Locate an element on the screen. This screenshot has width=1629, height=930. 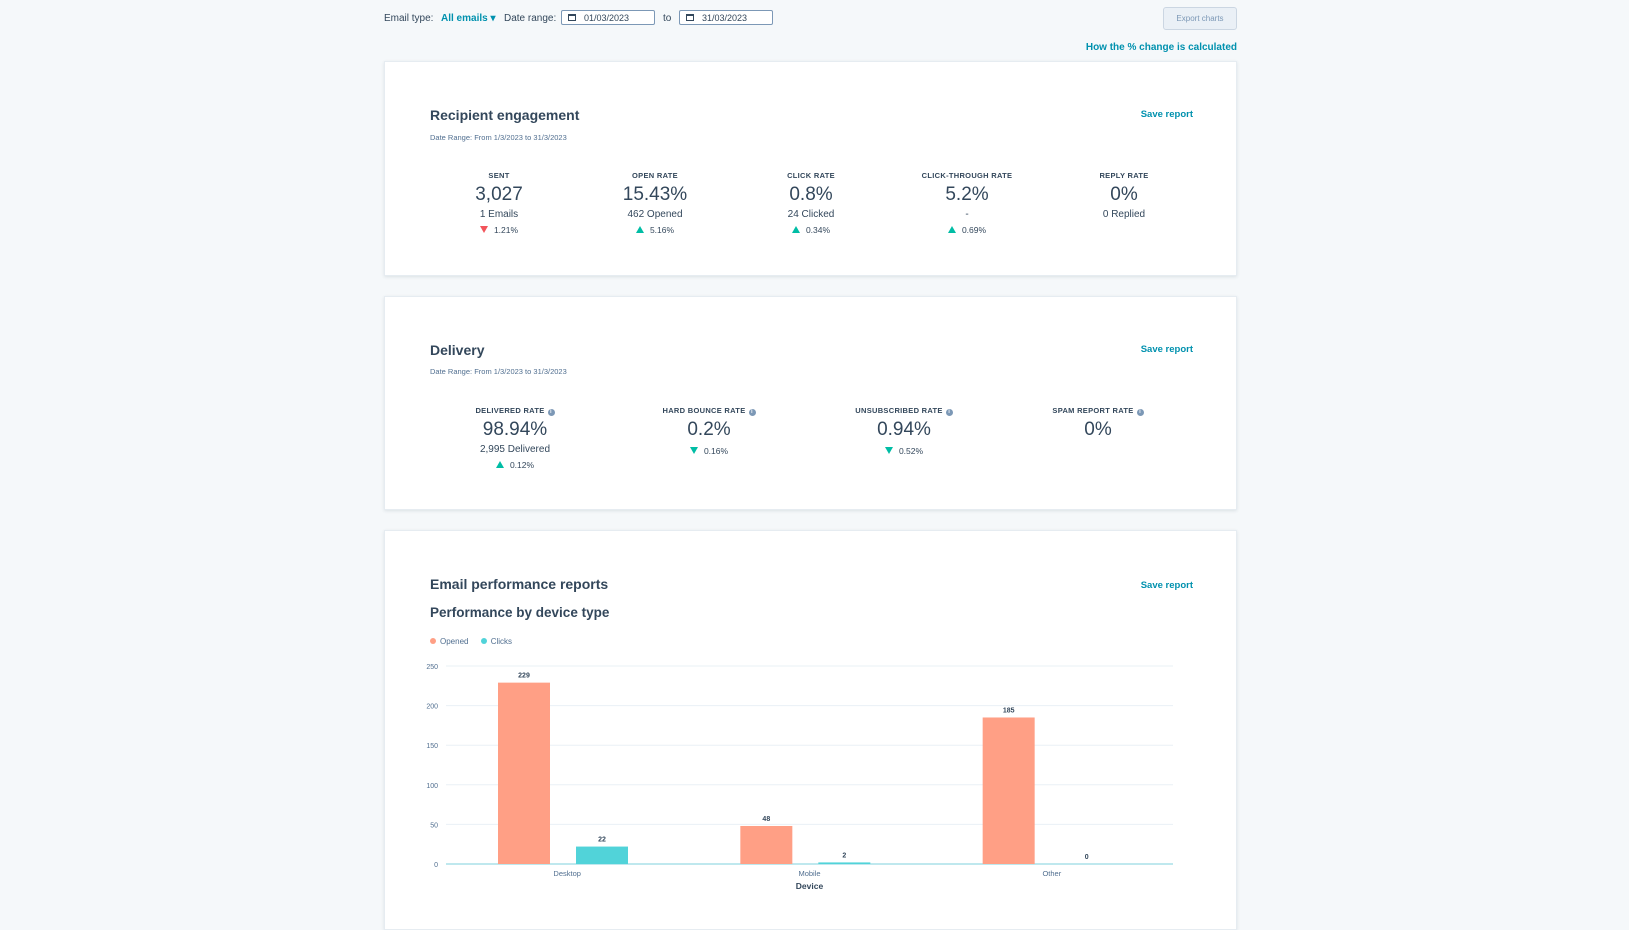
stat-value: 0% is located at coordinates (1124, 194).